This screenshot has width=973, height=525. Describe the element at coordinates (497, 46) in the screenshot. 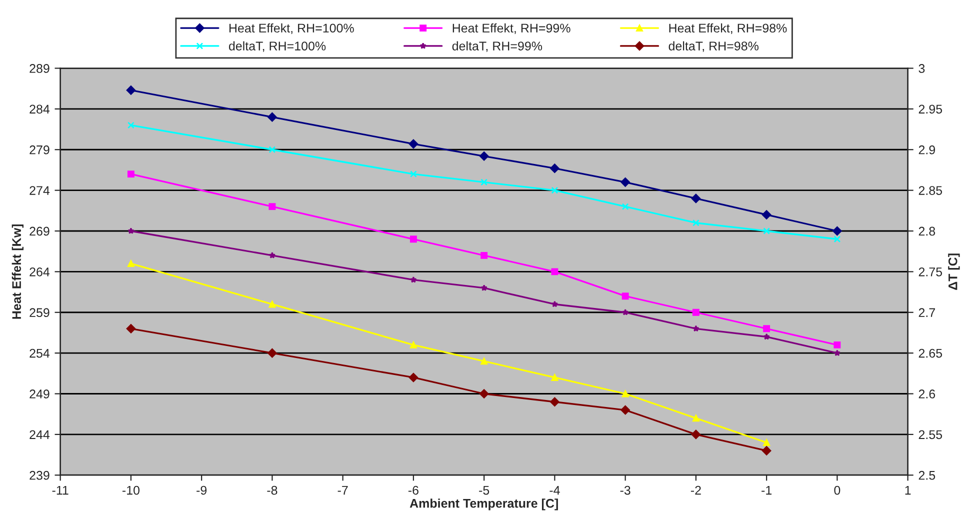

I see `legend-label: deltaT, RH=99%` at that location.